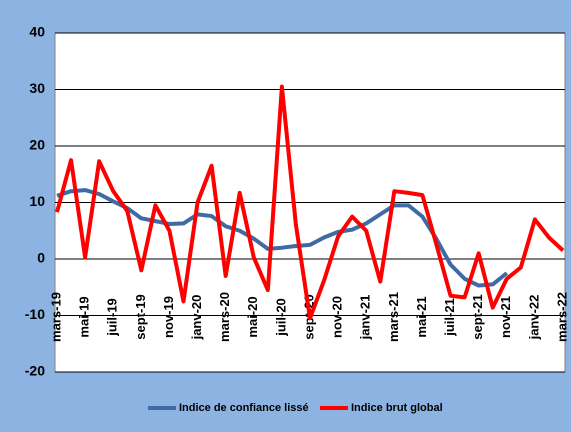 Image resolution: width=571 pixels, height=432 pixels. I want to click on x-tick-label: sept-19, so click(140, 317).